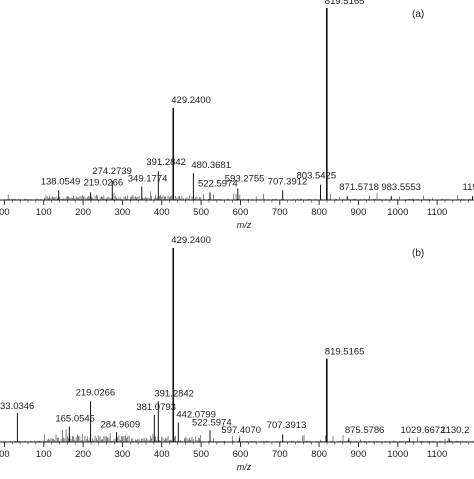  What do you see at coordinates (418, 14) in the screenshot?
I see `panel-label: (a)` at bounding box center [418, 14].